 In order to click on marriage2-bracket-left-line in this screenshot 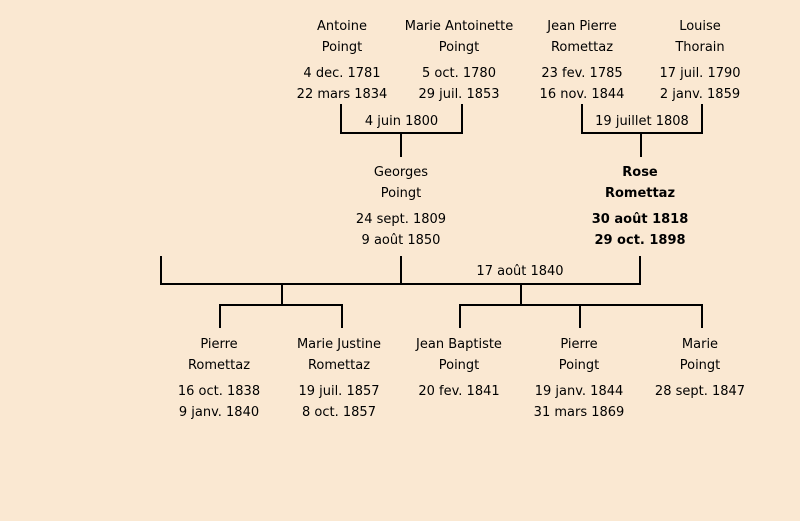, I will do `click(582, 119)`.